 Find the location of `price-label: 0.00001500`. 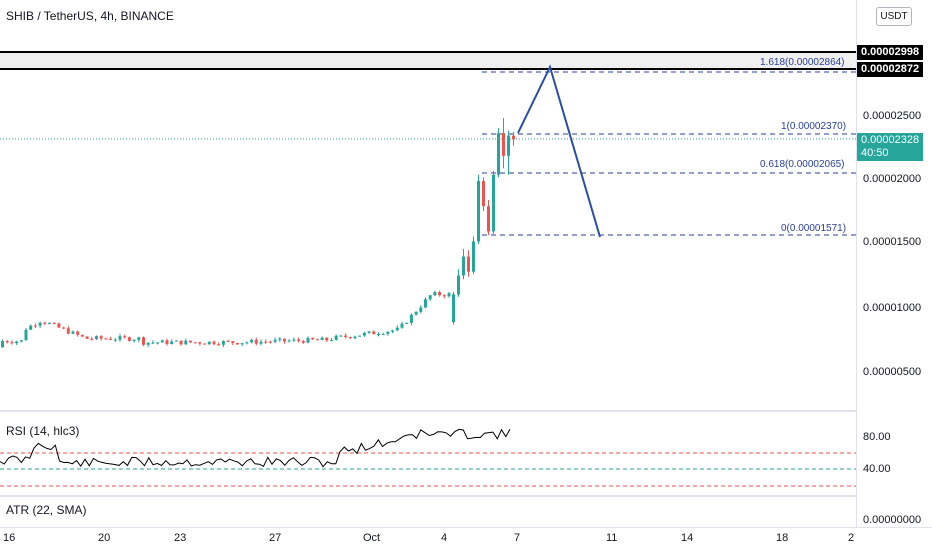

price-label: 0.00001500 is located at coordinates (892, 242).